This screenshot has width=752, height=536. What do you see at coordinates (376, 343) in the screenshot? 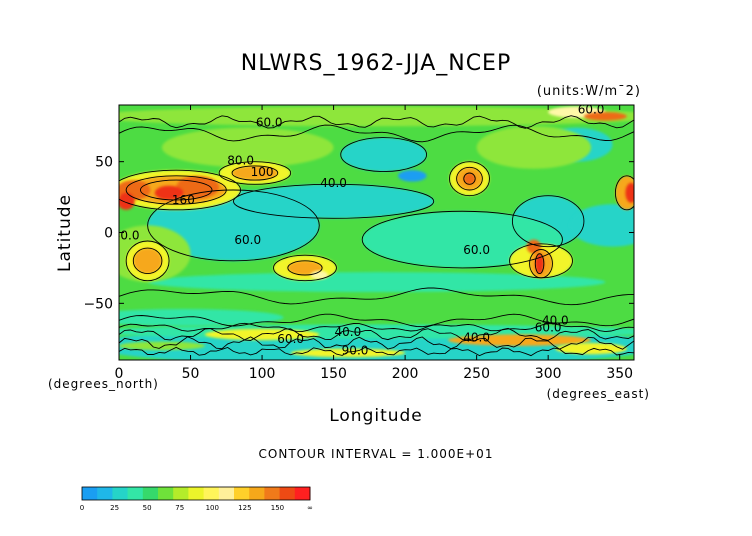
I see `contour-wave-d` at bounding box center [376, 343].